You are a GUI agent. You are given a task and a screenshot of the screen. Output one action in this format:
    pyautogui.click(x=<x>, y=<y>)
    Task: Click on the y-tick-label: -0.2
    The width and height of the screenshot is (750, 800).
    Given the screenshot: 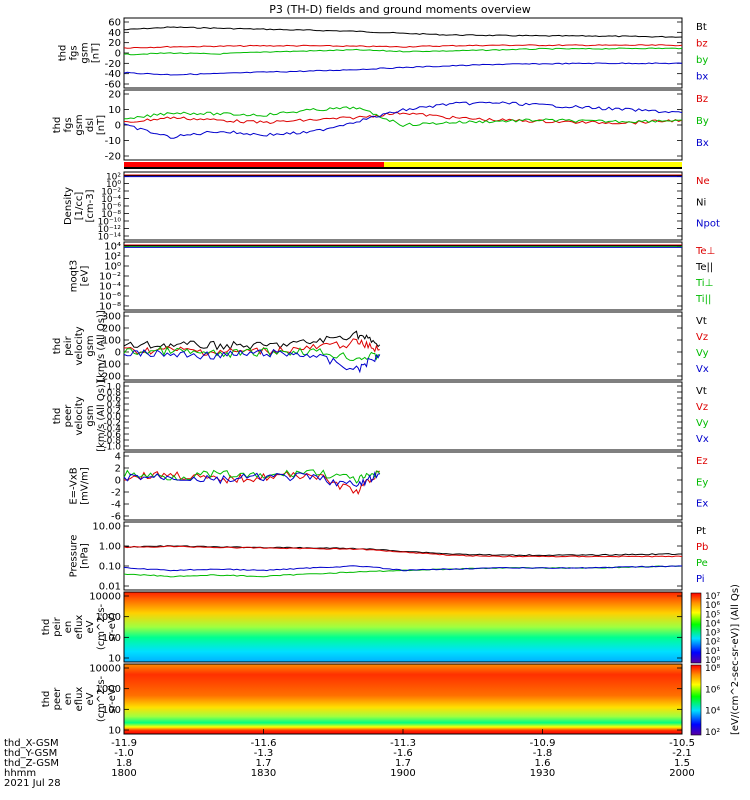 What is the action you would take?
    pyautogui.click(x=112, y=424)
    